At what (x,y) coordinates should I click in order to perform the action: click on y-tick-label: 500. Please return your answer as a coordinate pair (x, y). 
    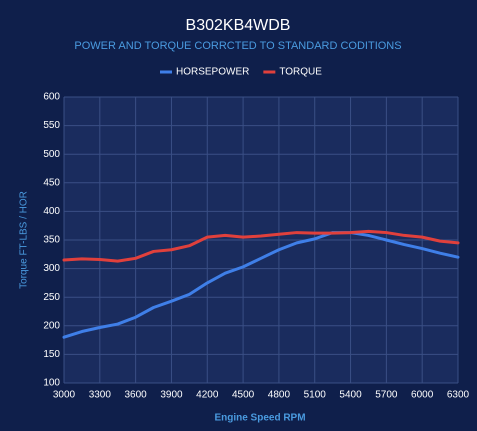
    Looking at the image, I should click on (51, 154).